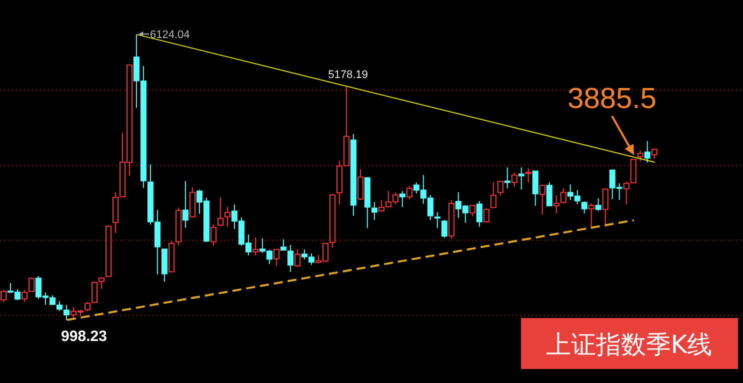 The height and width of the screenshot is (383, 743). What do you see at coordinates (629, 344) in the screenshot?
I see `text: 上证指数季K线` at bounding box center [629, 344].